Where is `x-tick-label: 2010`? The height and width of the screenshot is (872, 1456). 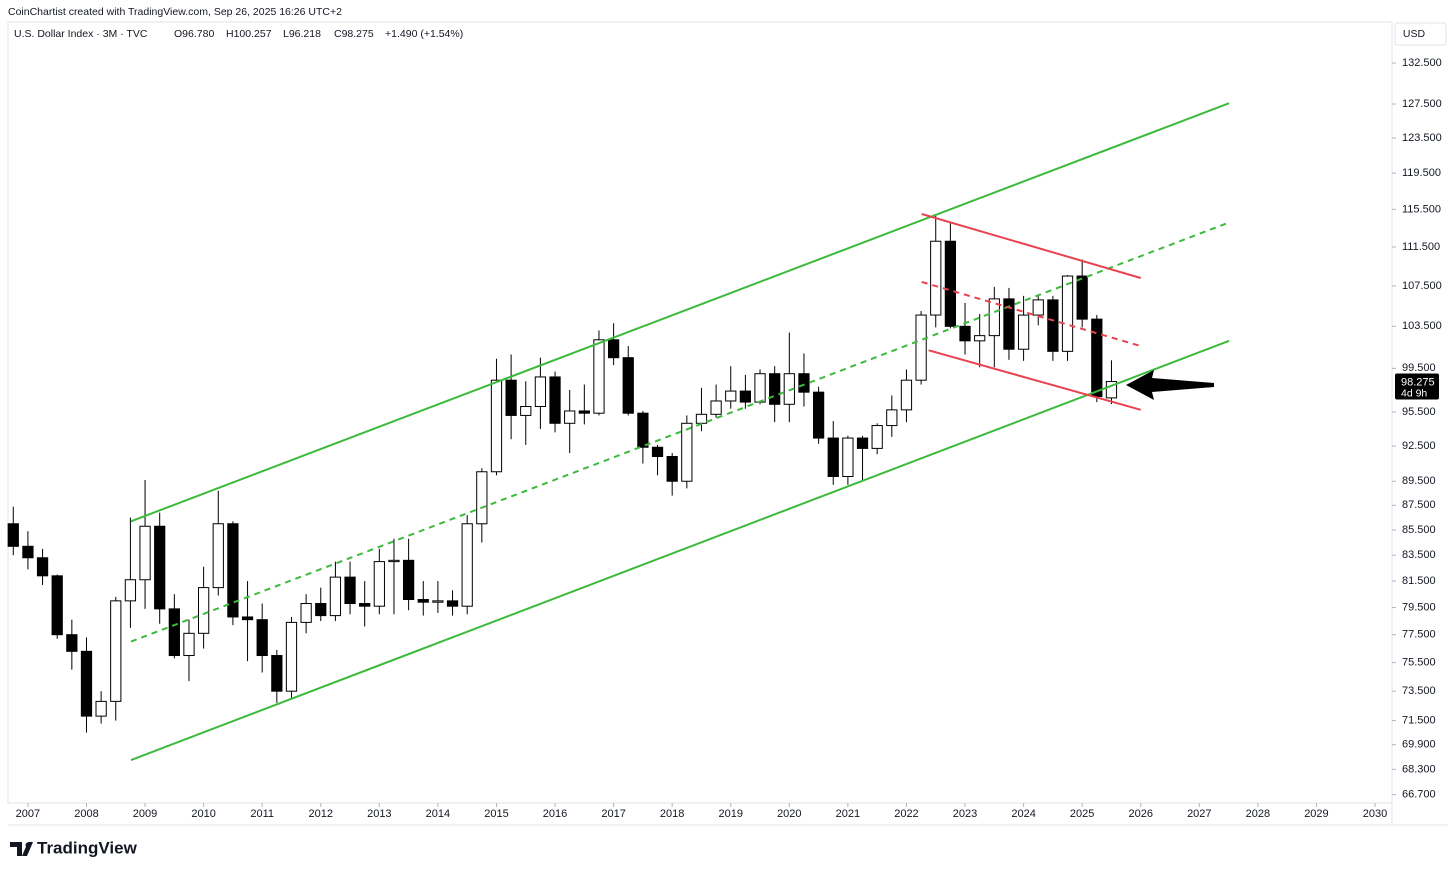 x-tick-label: 2010 is located at coordinates (203, 814).